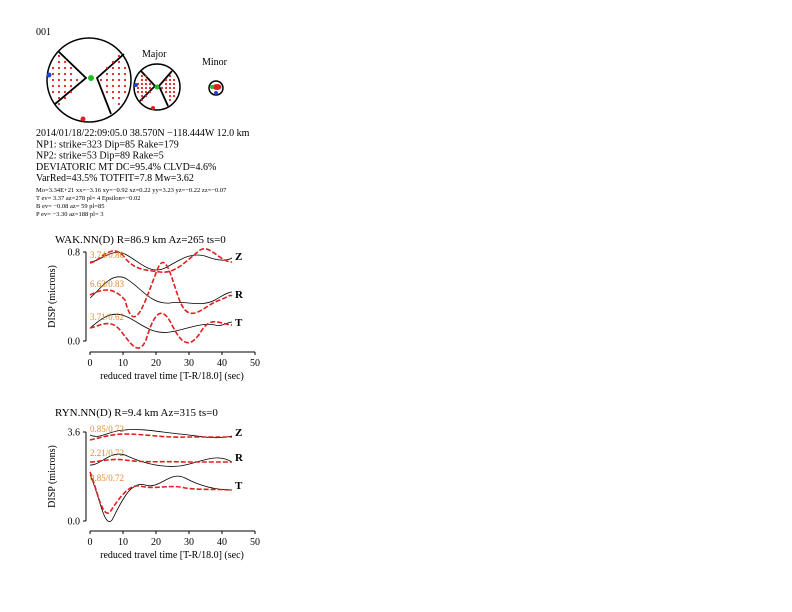 The width and height of the screenshot is (792, 612). What do you see at coordinates (43, 32) in the screenshot?
I see `event-id: 001` at bounding box center [43, 32].